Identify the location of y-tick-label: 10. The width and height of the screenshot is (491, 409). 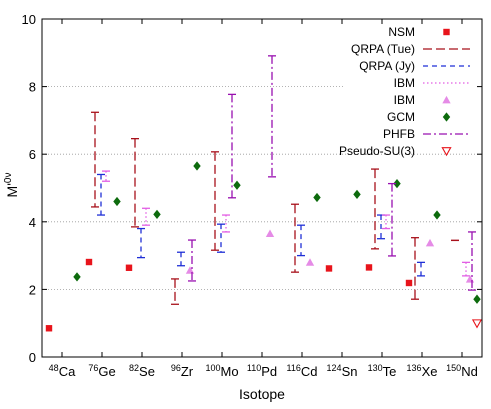
(29, 19).